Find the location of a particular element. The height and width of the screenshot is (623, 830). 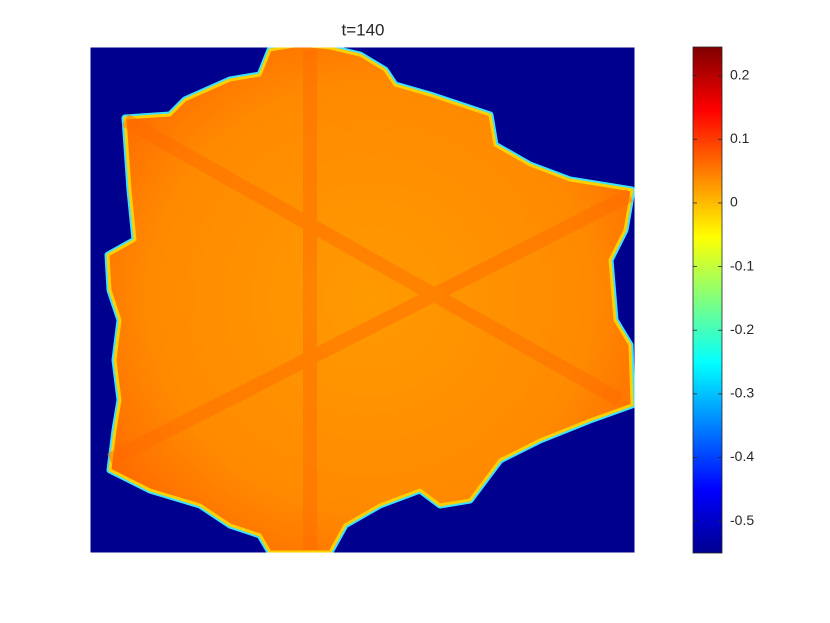

colorbar is located at coordinates (707, 300).